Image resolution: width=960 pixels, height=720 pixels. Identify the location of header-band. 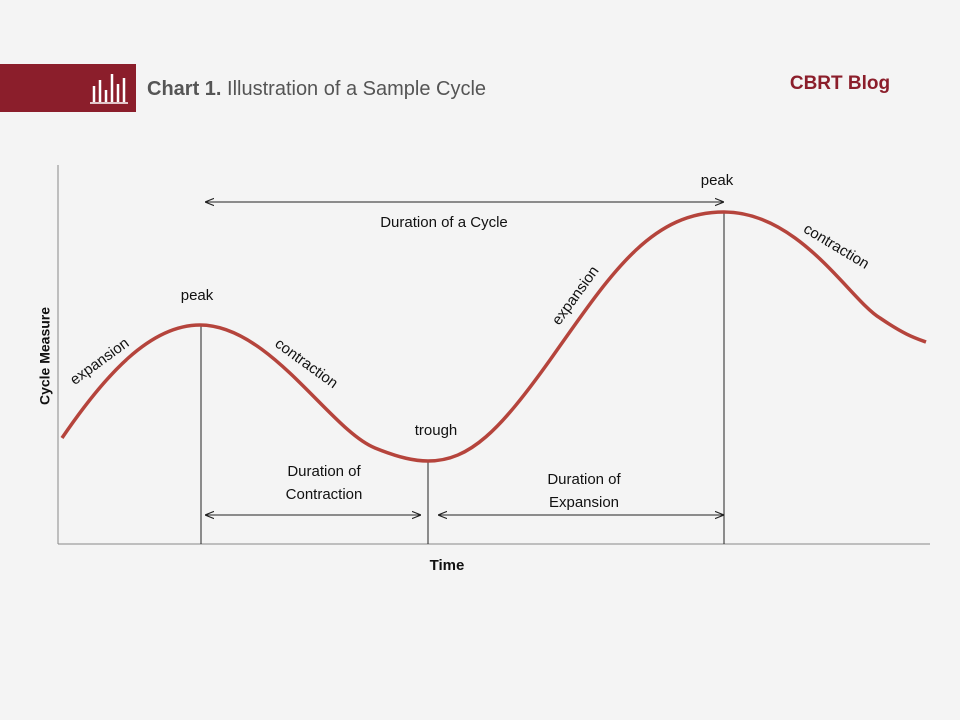
(68, 88).